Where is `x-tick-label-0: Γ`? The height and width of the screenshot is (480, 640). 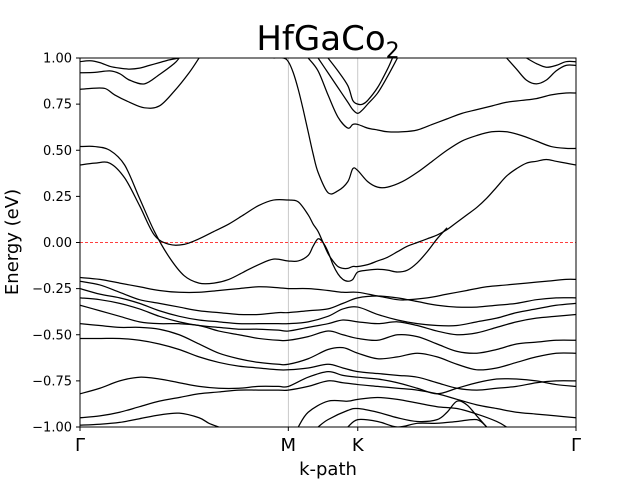 x-tick-label-0: Γ is located at coordinates (80, 445).